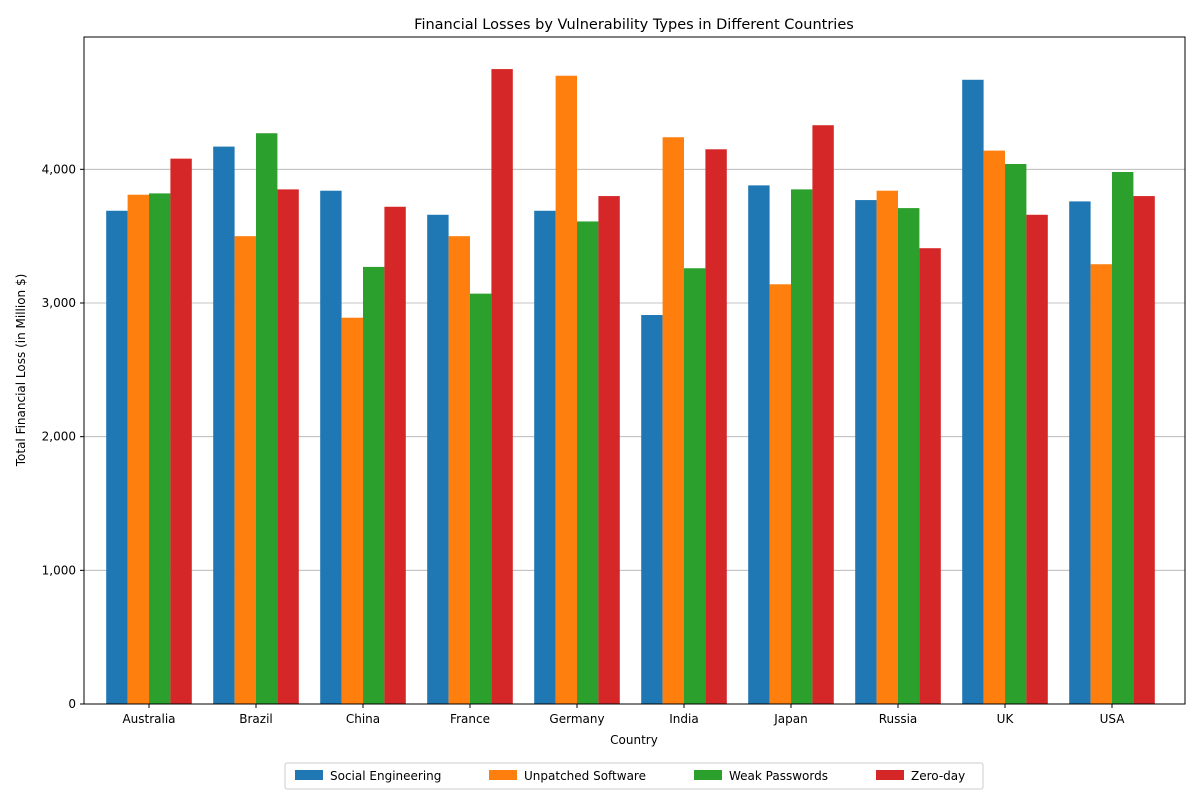 The height and width of the screenshot is (804, 1200). What do you see at coordinates (790, 719) in the screenshot?
I see `x-tick-label: Japan` at bounding box center [790, 719].